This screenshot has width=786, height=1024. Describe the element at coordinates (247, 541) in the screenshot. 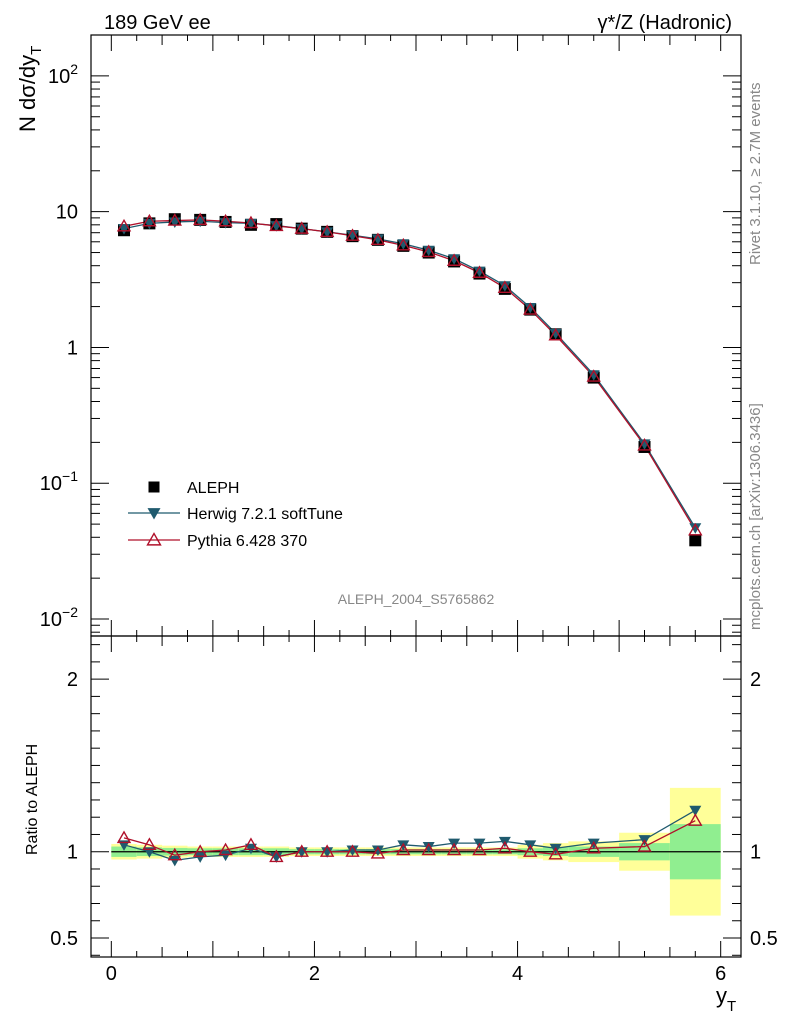

I see `legend-label: Pythia 6.428 370` at that location.